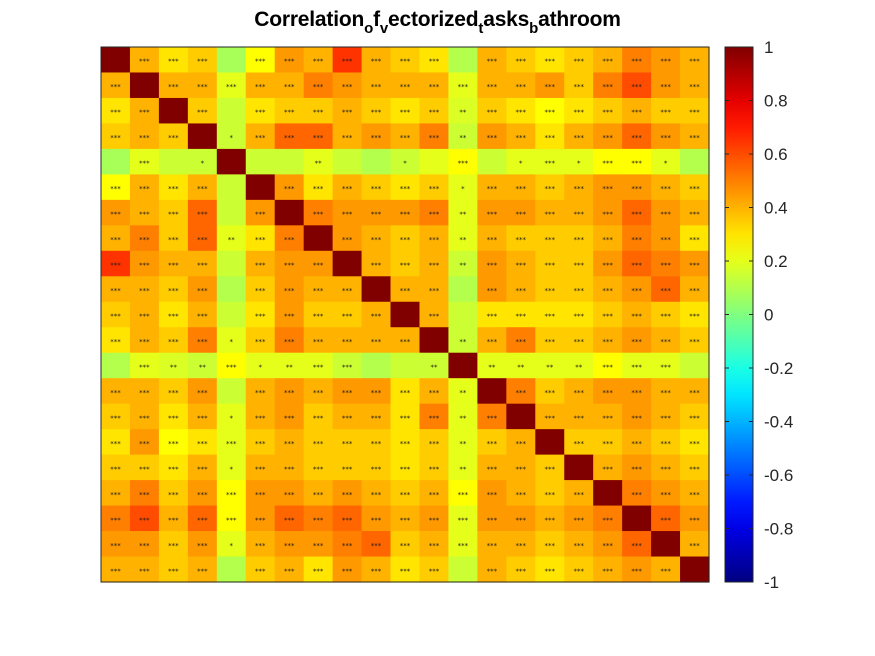 This screenshot has height=656, width=875. I want to click on significance-mark-20-5: ***, so click(260, 571).